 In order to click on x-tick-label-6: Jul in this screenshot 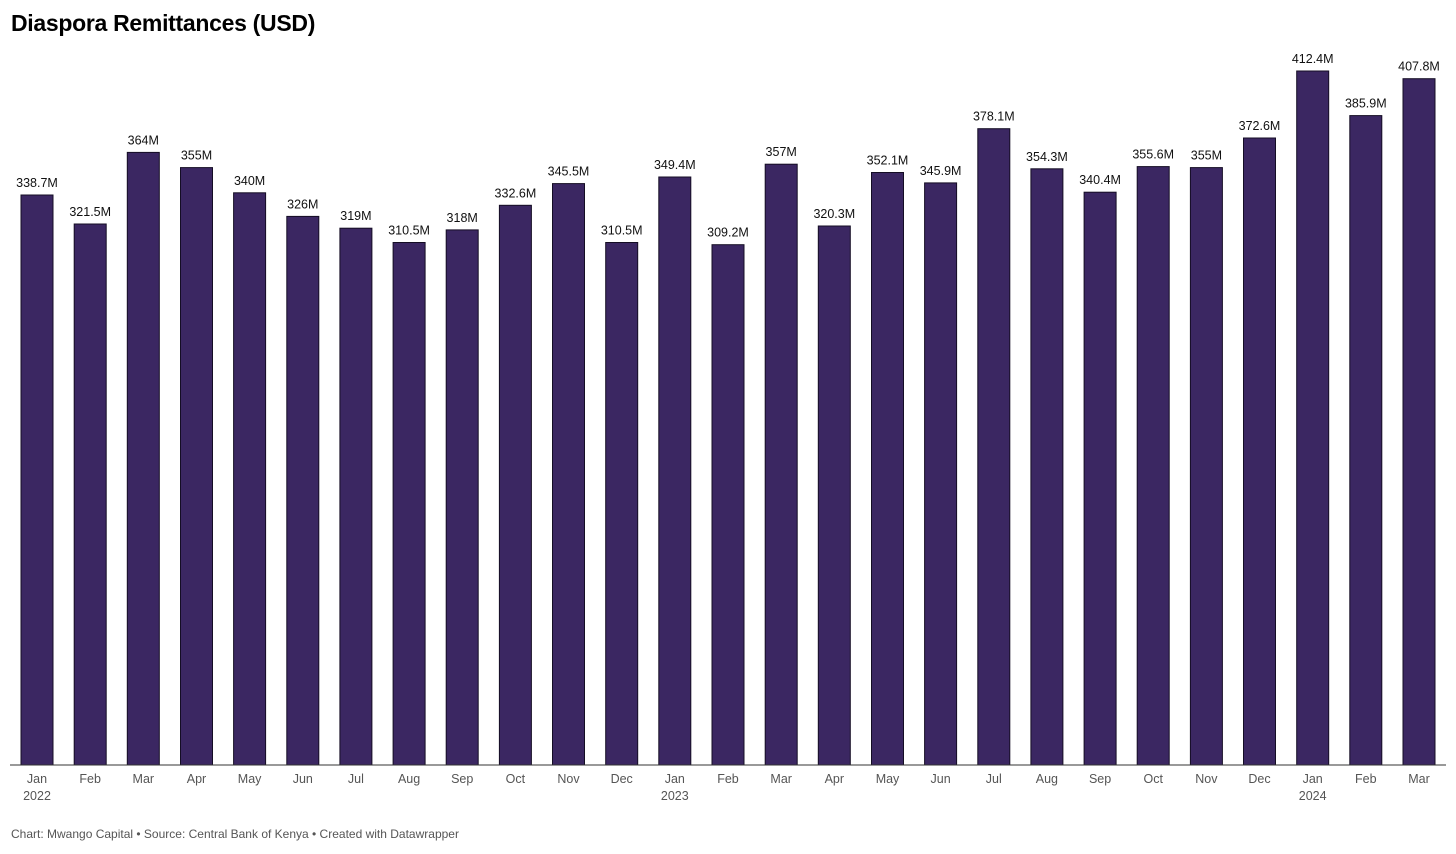, I will do `click(356, 779)`.